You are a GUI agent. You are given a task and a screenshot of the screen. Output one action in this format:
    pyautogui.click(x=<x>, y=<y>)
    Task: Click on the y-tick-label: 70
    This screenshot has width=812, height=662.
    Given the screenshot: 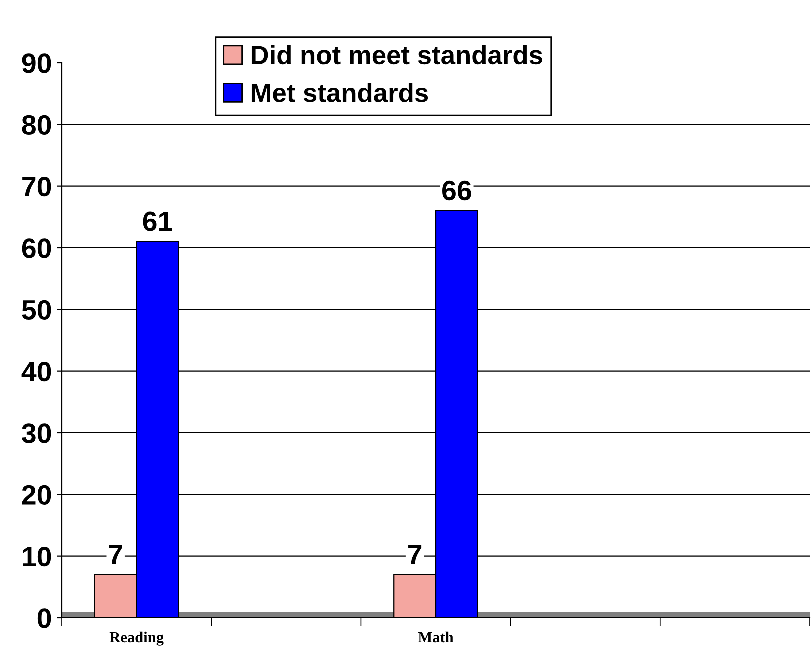 What is the action you would take?
    pyautogui.click(x=37, y=187)
    